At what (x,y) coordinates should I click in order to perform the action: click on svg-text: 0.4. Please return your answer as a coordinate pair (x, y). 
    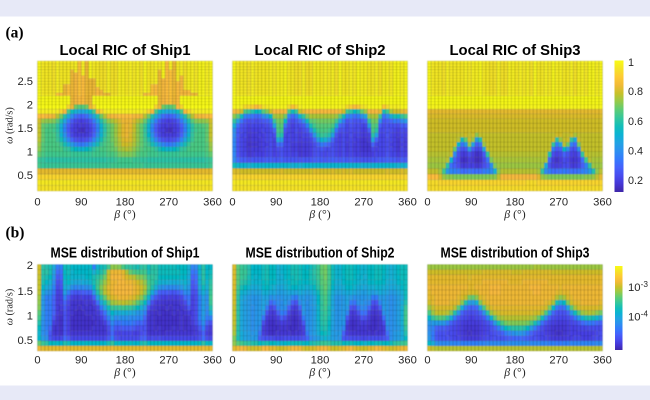
    Looking at the image, I should click on (635, 152).